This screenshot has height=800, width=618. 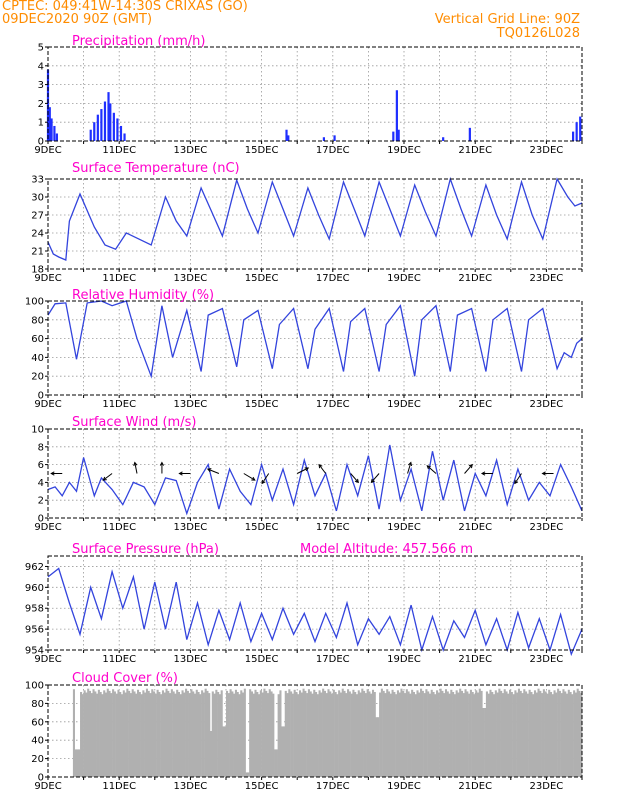 I want to click on y-tick-label: 18, so click(x=37, y=270).